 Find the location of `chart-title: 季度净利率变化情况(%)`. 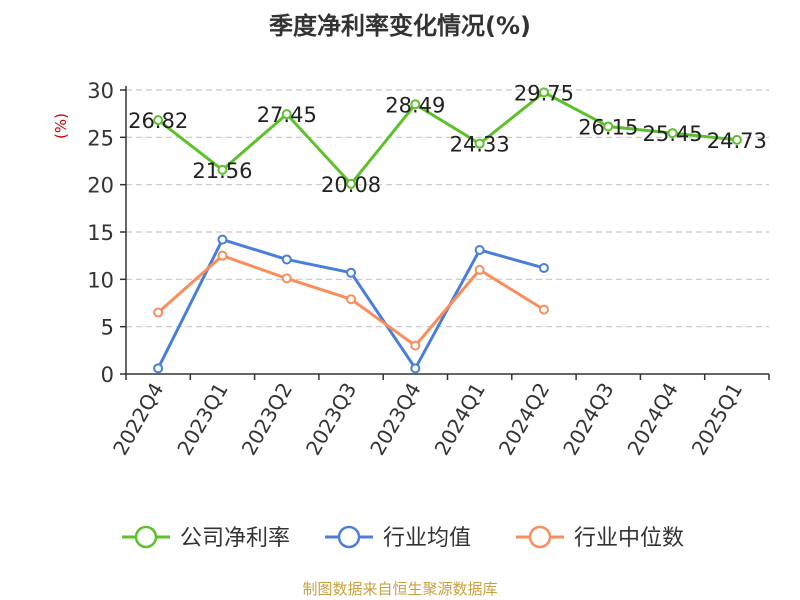

chart-title: 季度净利率变化情况(%) is located at coordinates (400, 26).